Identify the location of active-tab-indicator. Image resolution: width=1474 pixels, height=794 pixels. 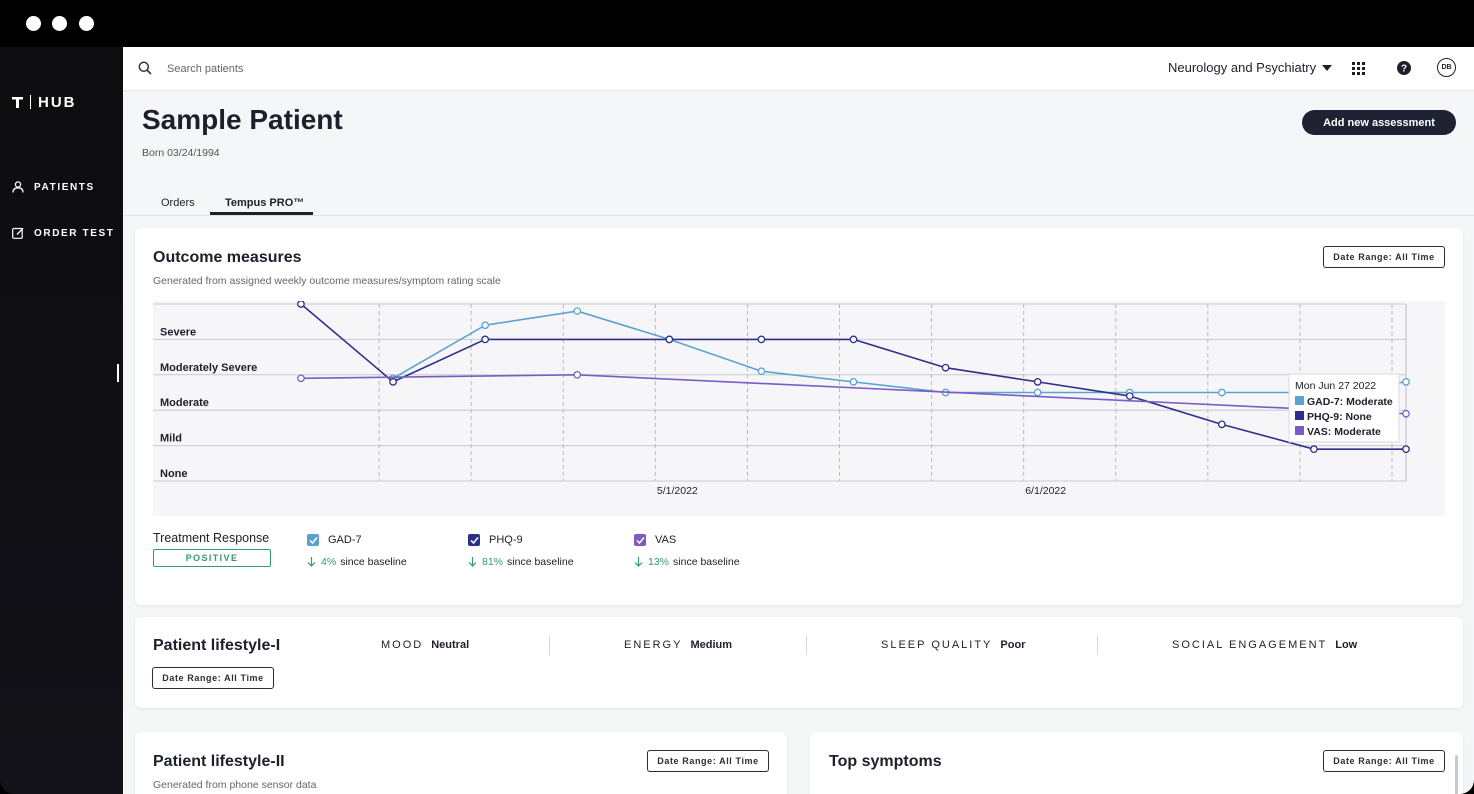
(261, 213).